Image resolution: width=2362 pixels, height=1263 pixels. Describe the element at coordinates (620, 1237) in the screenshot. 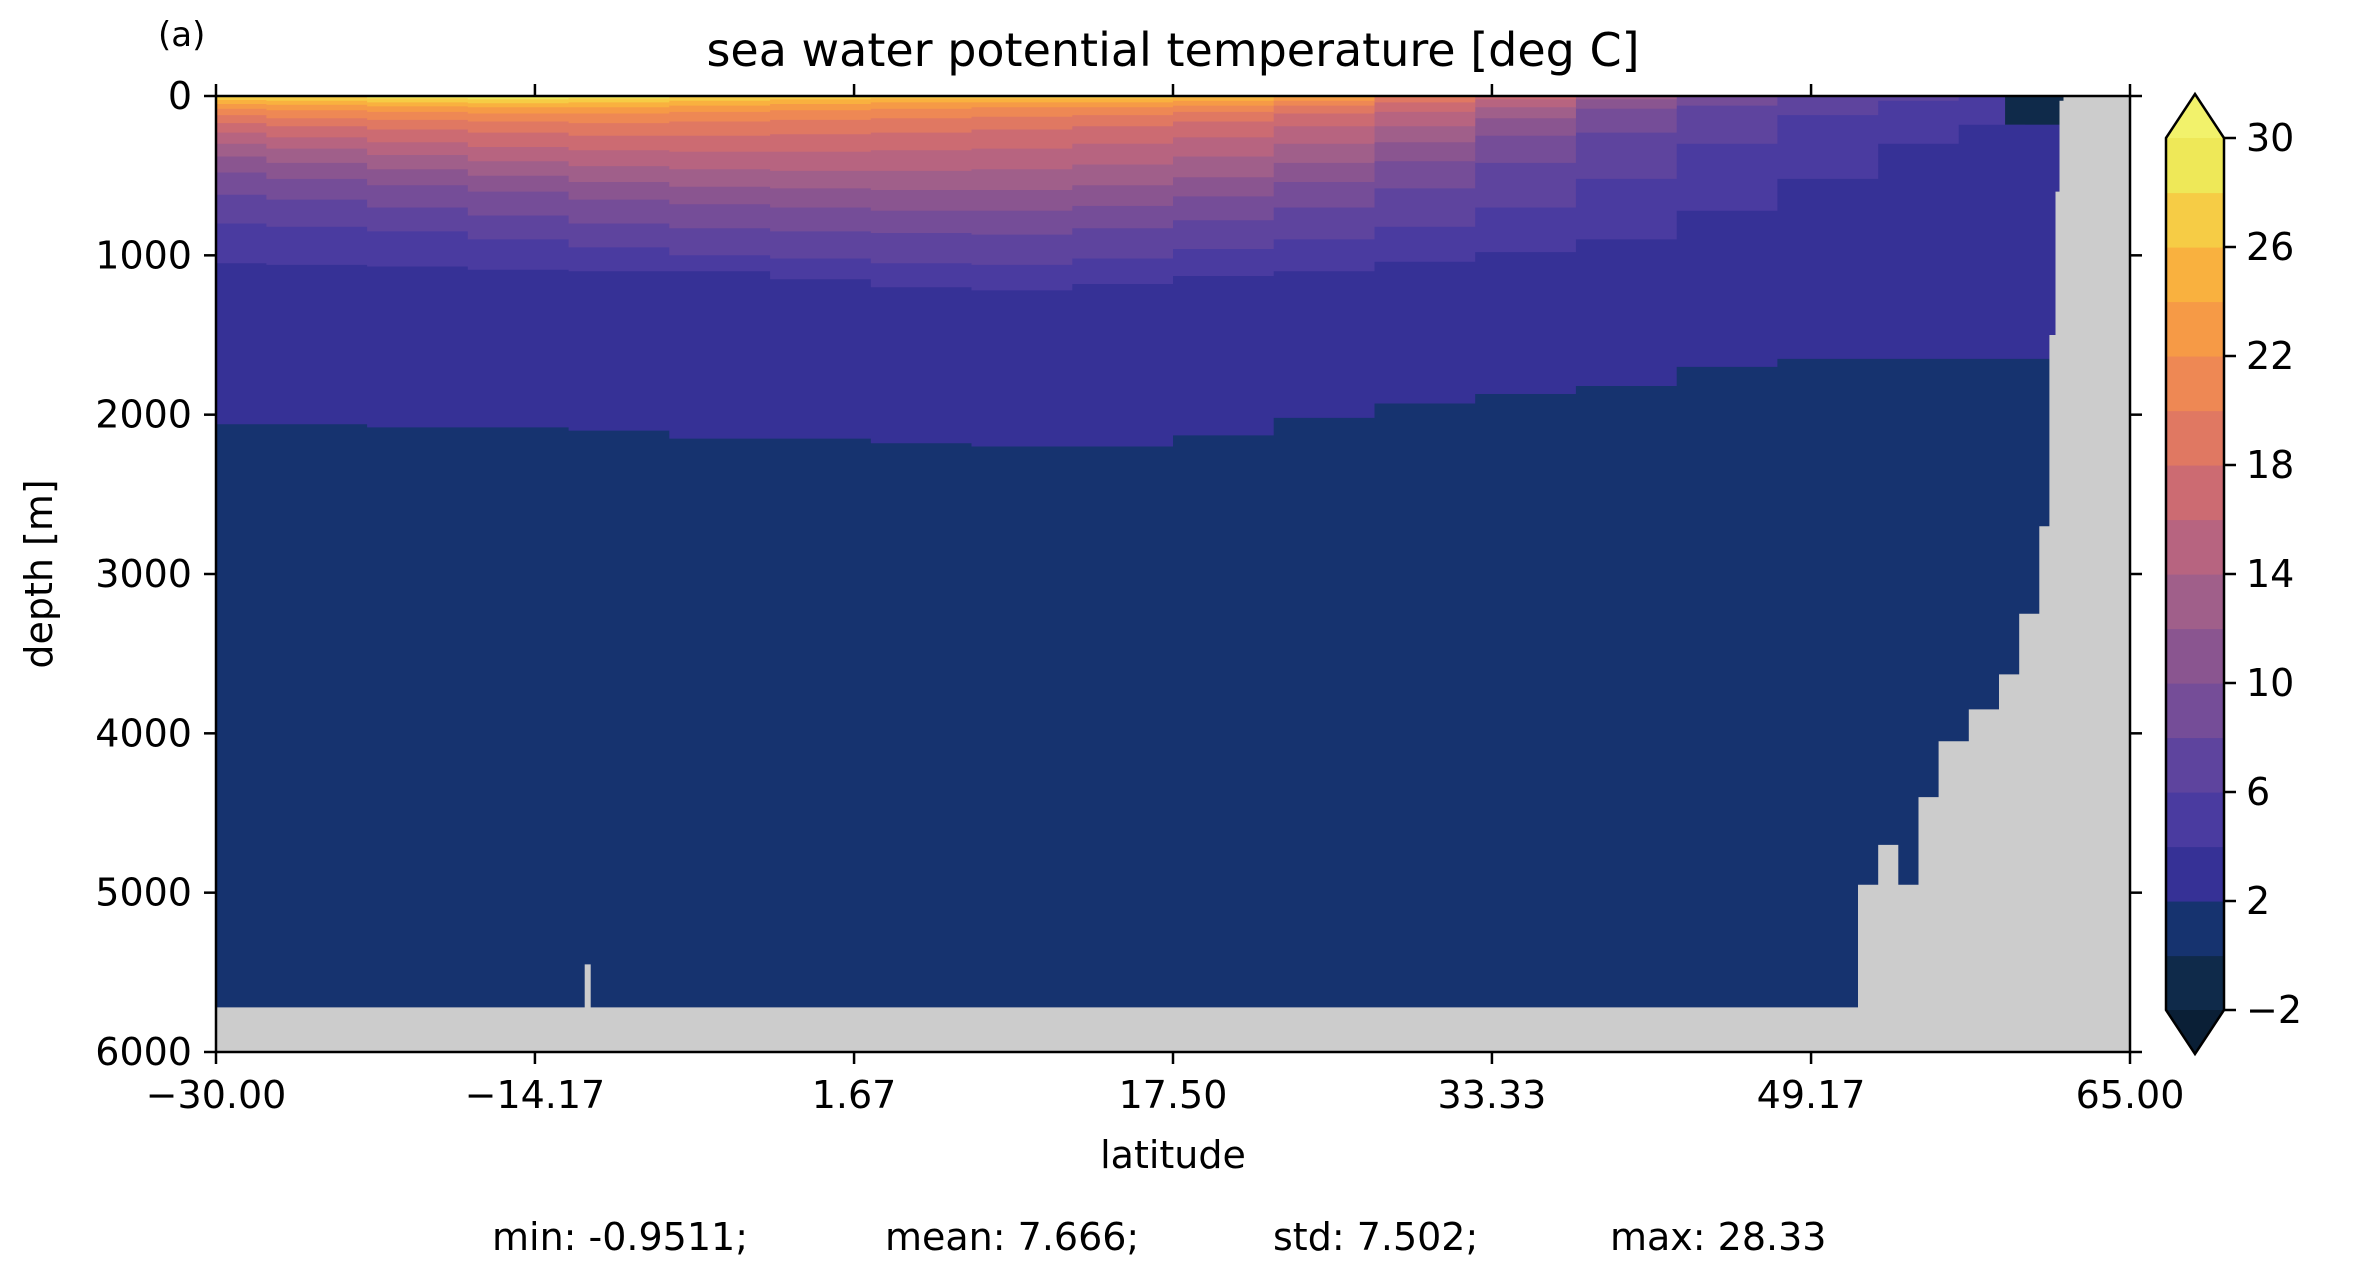

I see `stat-min: min: -0.9511;` at that location.